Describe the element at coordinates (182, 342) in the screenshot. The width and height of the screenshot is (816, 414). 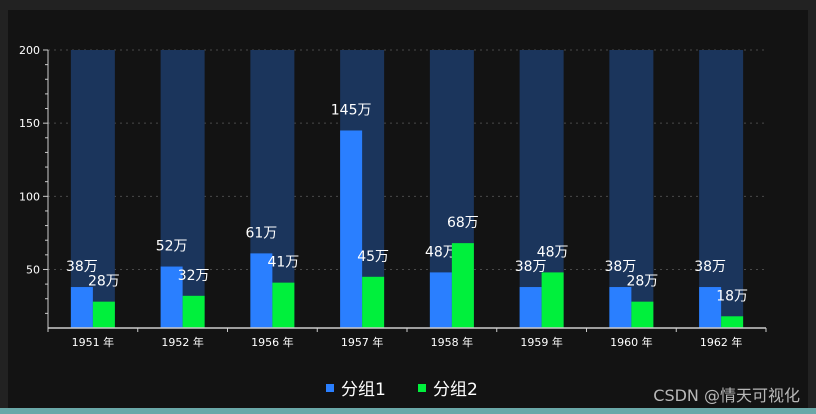
I see `x-tick-label: 1952 年` at that location.